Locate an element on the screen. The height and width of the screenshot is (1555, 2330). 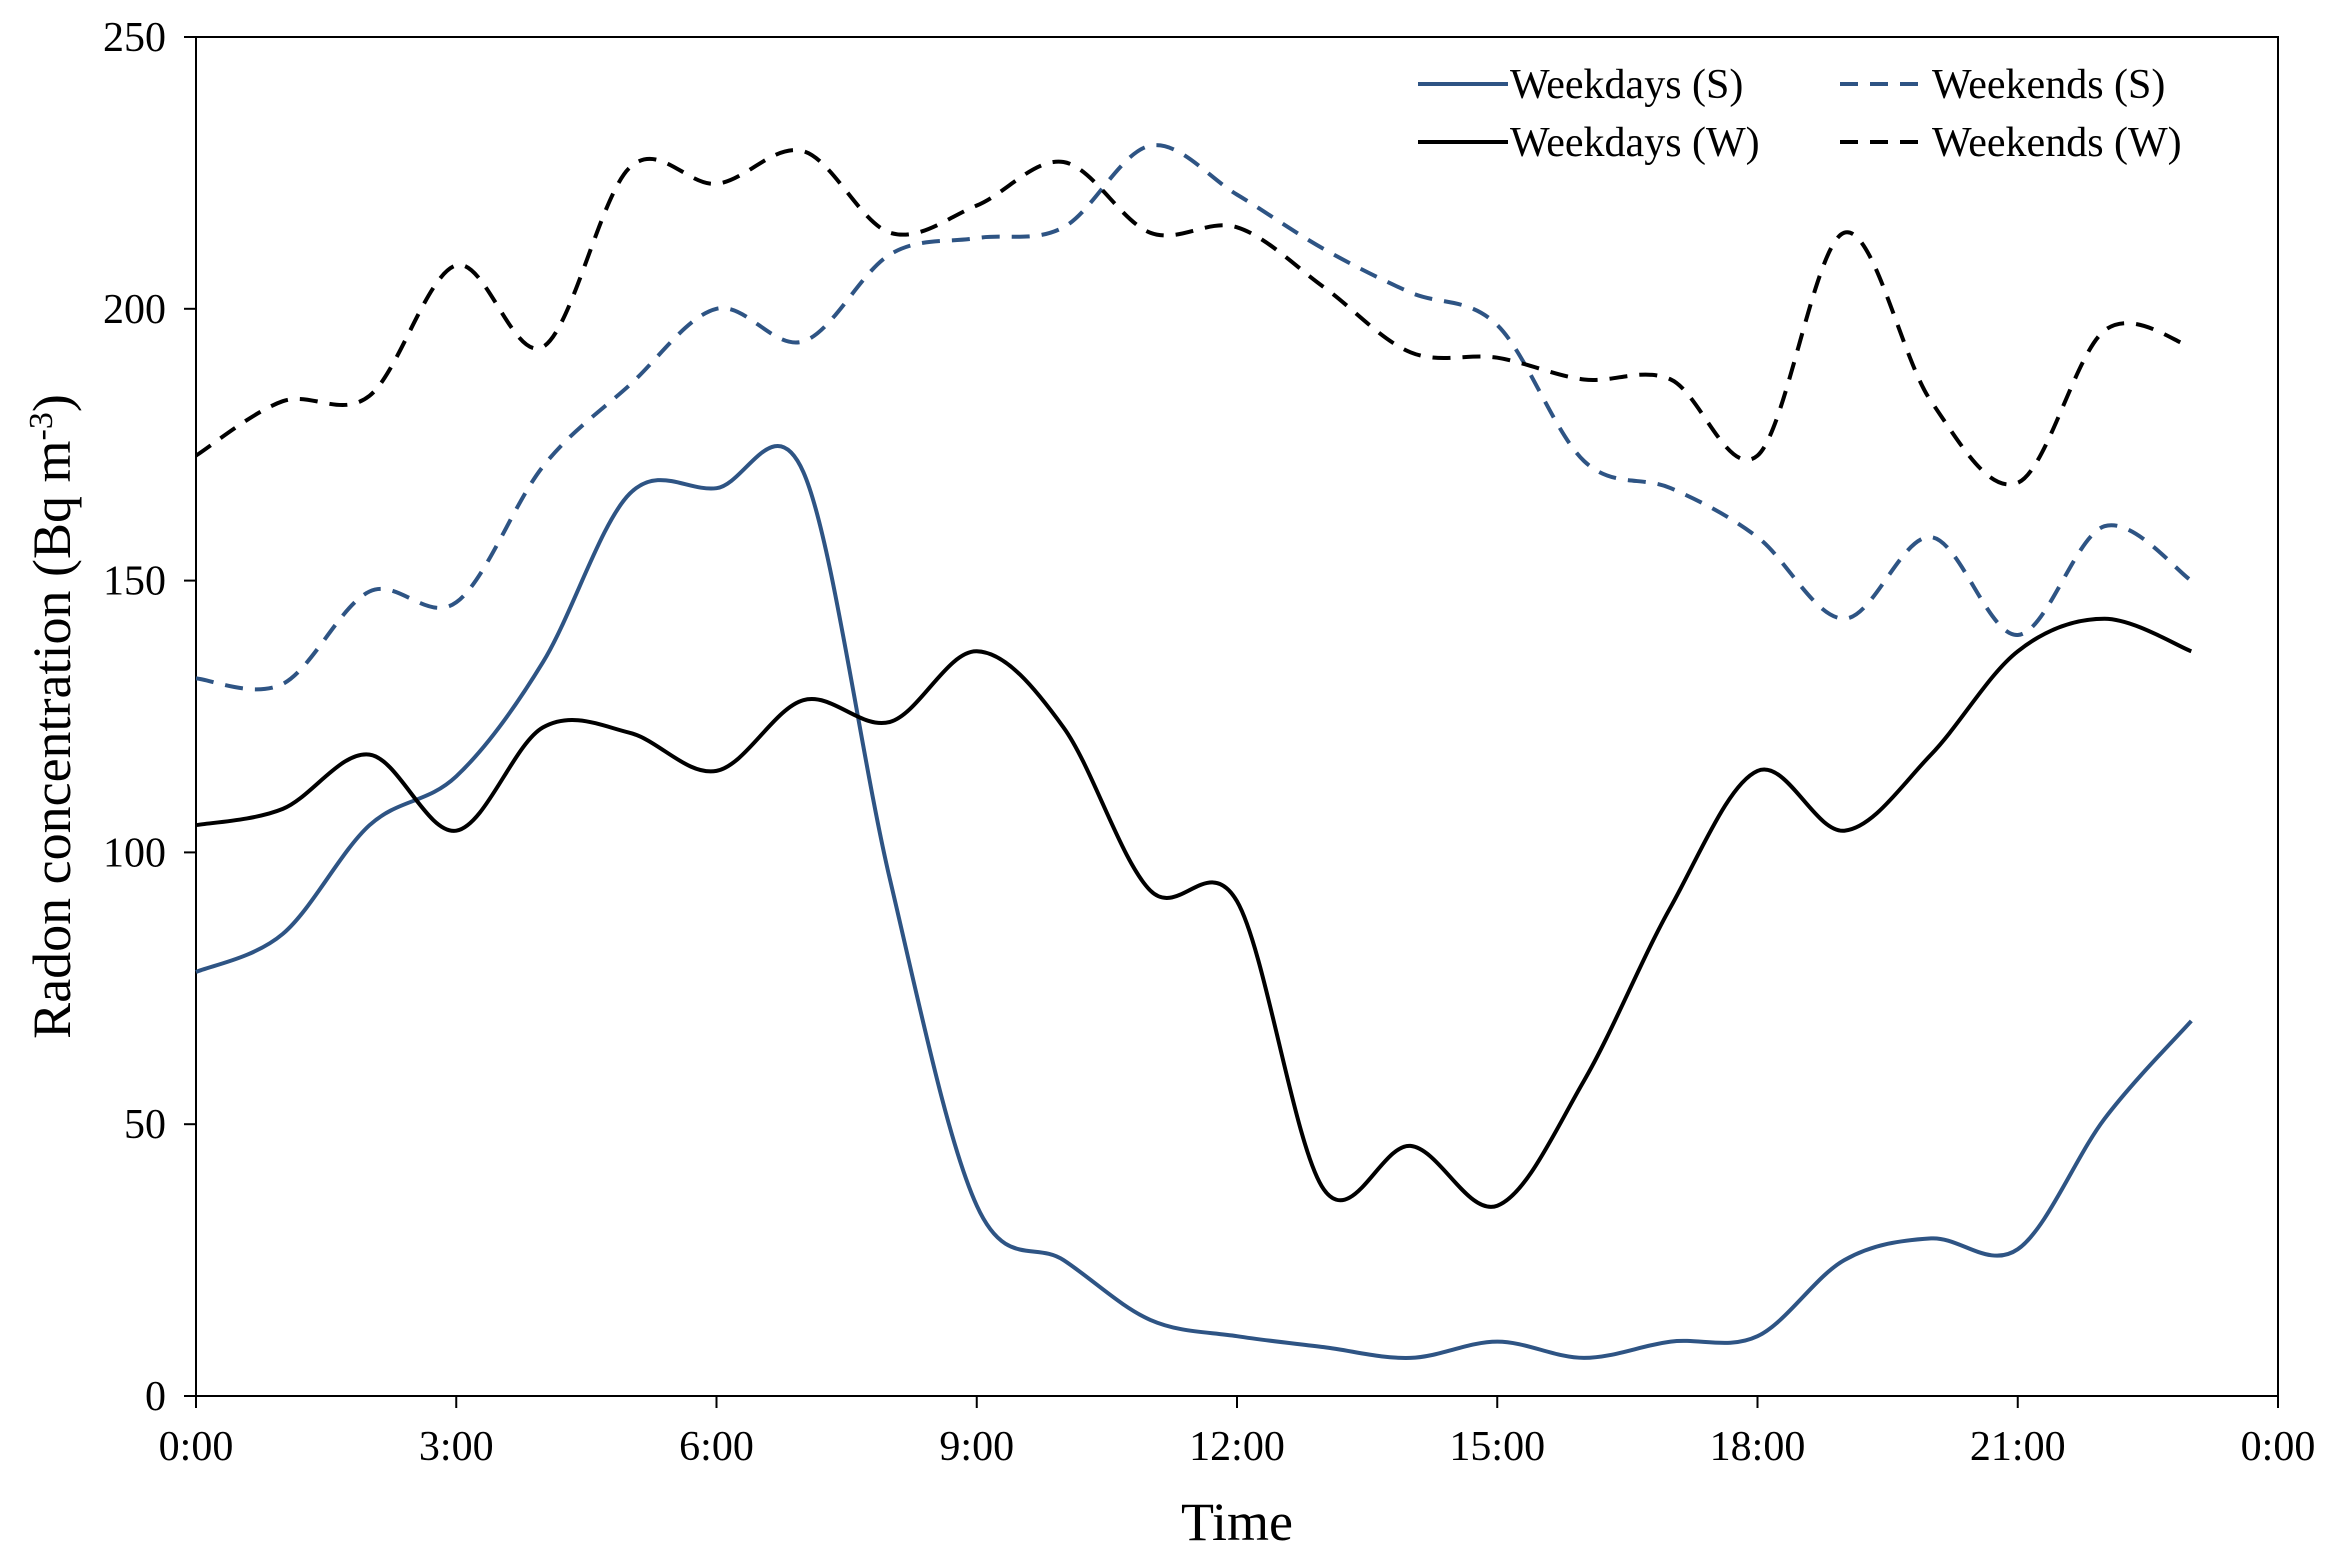
legend-label-weekends-s: Weekends (S) is located at coordinates (2048, 85).